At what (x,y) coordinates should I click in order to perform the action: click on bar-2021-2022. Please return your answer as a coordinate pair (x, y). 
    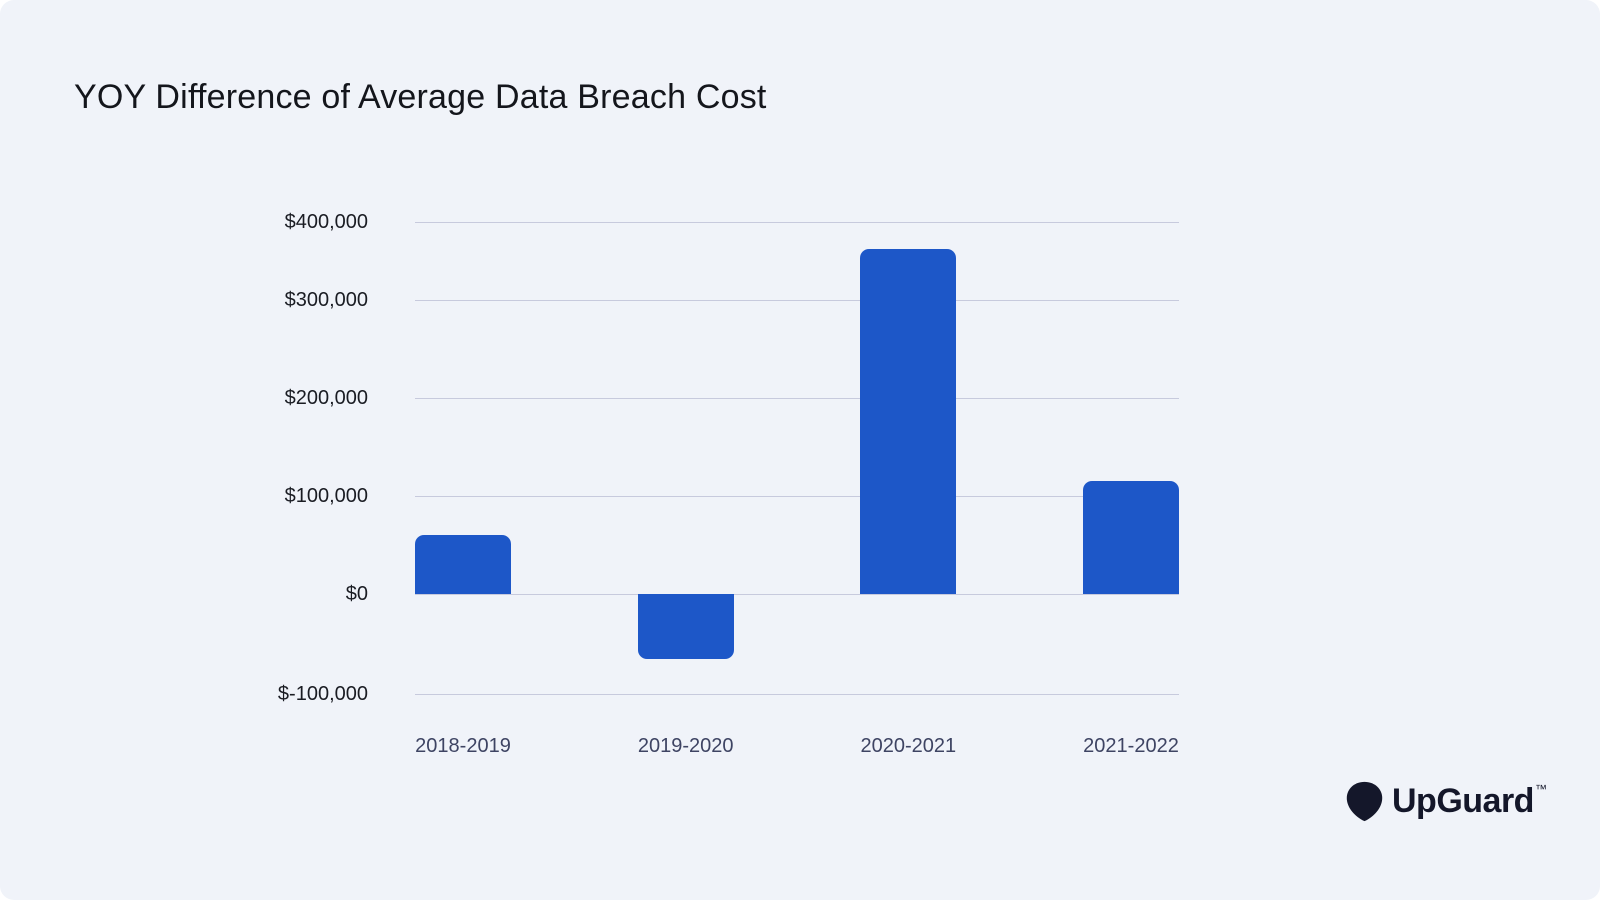
    Looking at the image, I should click on (1131, 537).